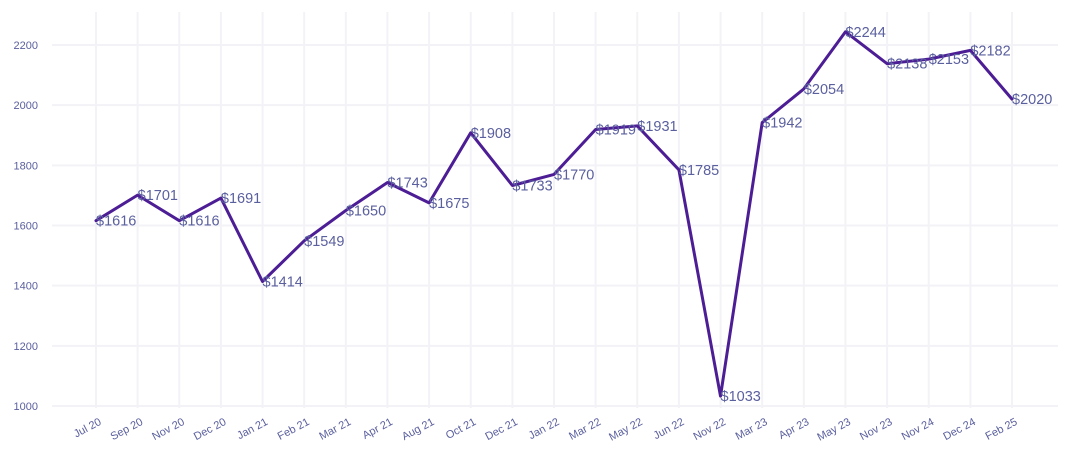  I want to click on x-tick-label: Apr 21, so click(378, 429).